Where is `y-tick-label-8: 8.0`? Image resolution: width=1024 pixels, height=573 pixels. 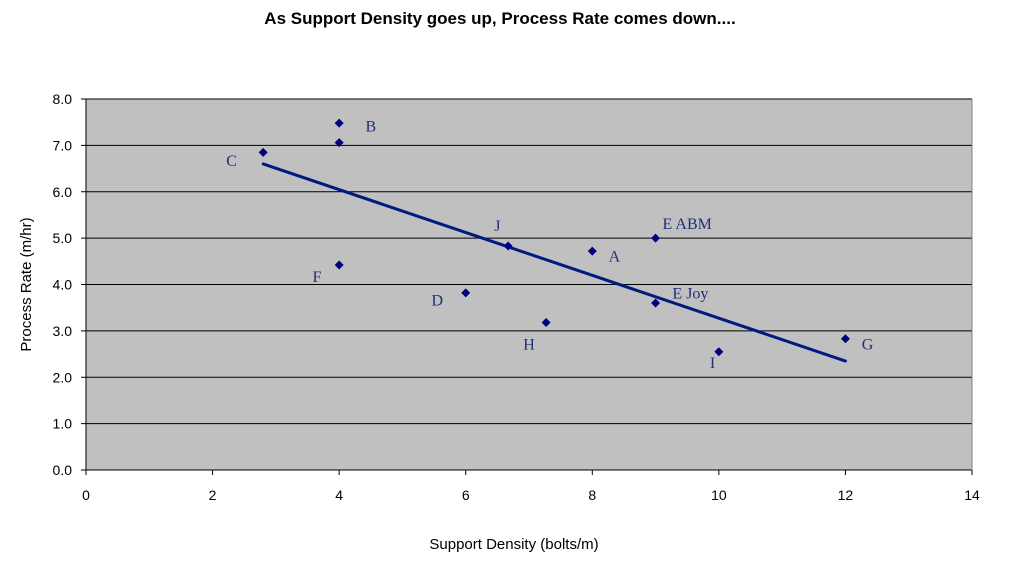
y-tick-label-8: 8.0 is located at coordinates (63, 99).